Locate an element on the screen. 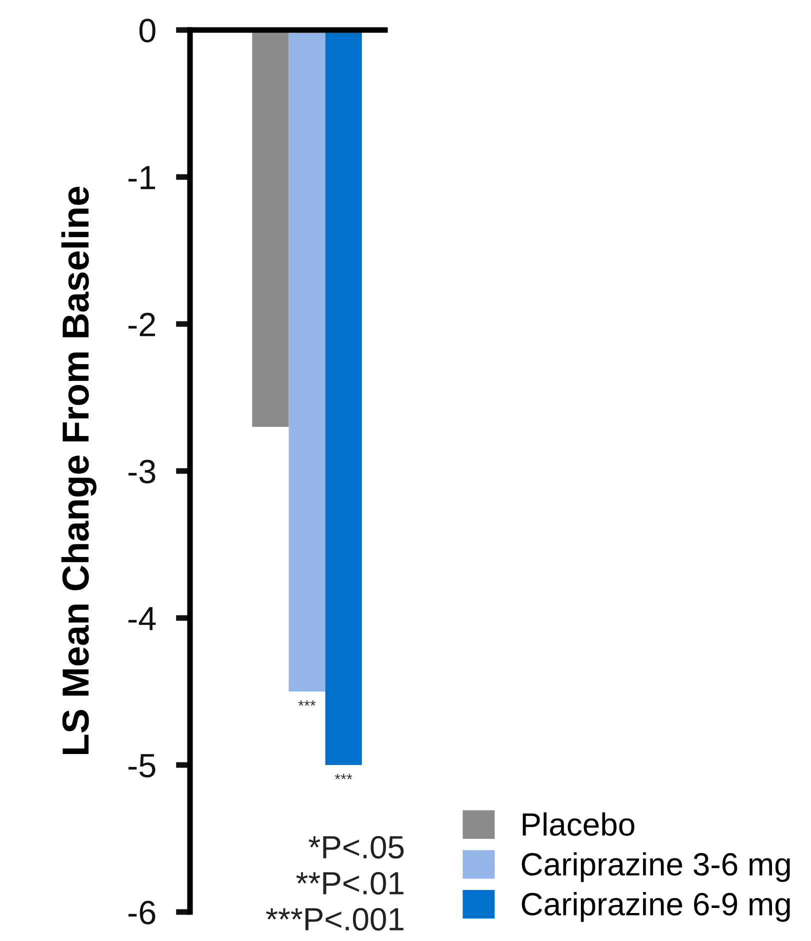  y-tick-label: -1 is located at coordinates (142, 178).